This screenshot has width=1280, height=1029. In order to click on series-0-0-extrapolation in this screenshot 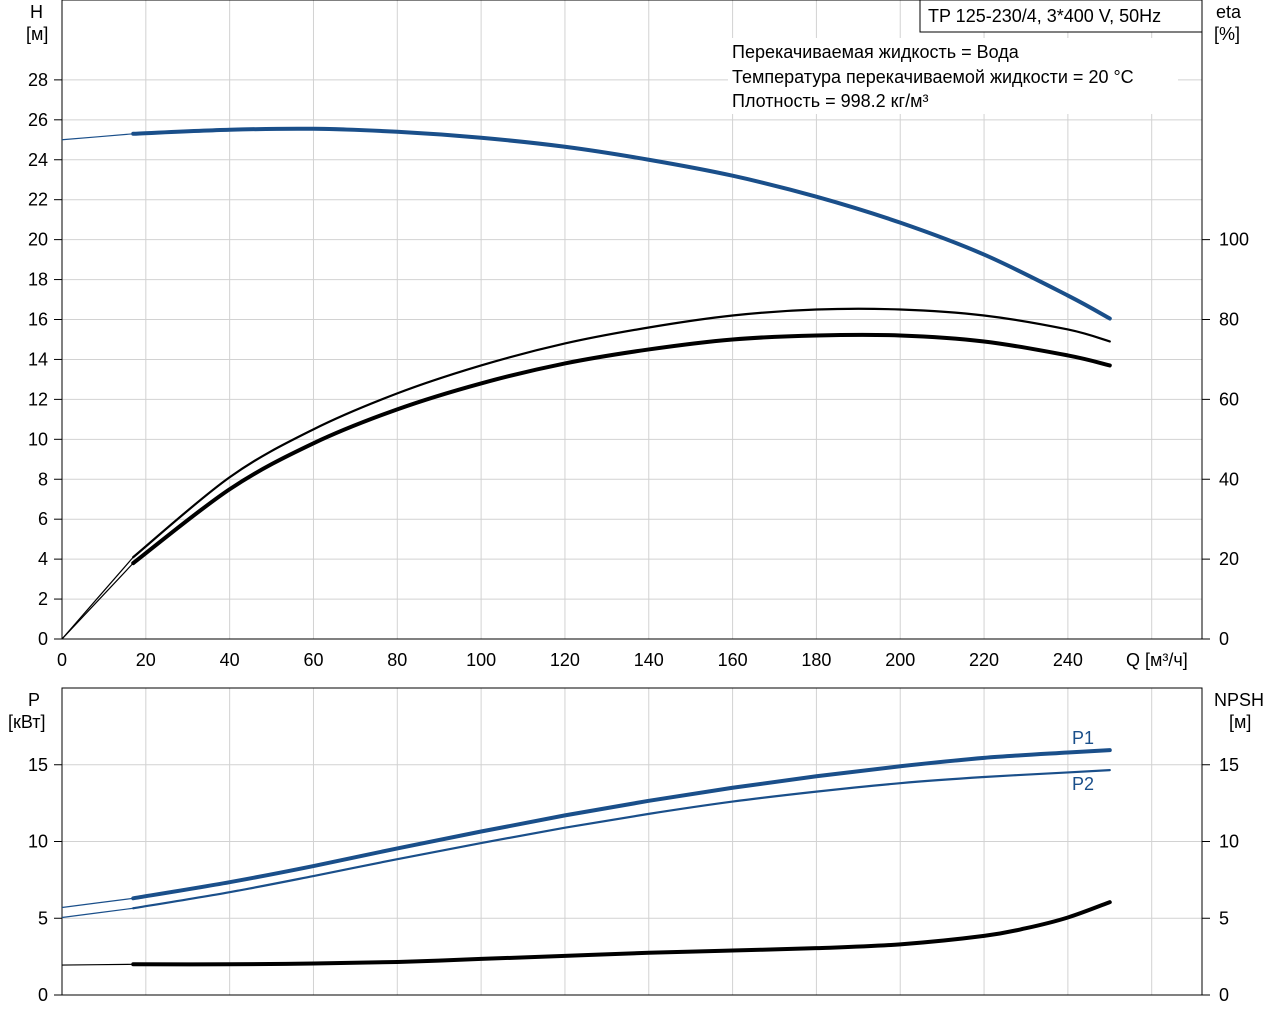, I will do `click(97, 137)`.